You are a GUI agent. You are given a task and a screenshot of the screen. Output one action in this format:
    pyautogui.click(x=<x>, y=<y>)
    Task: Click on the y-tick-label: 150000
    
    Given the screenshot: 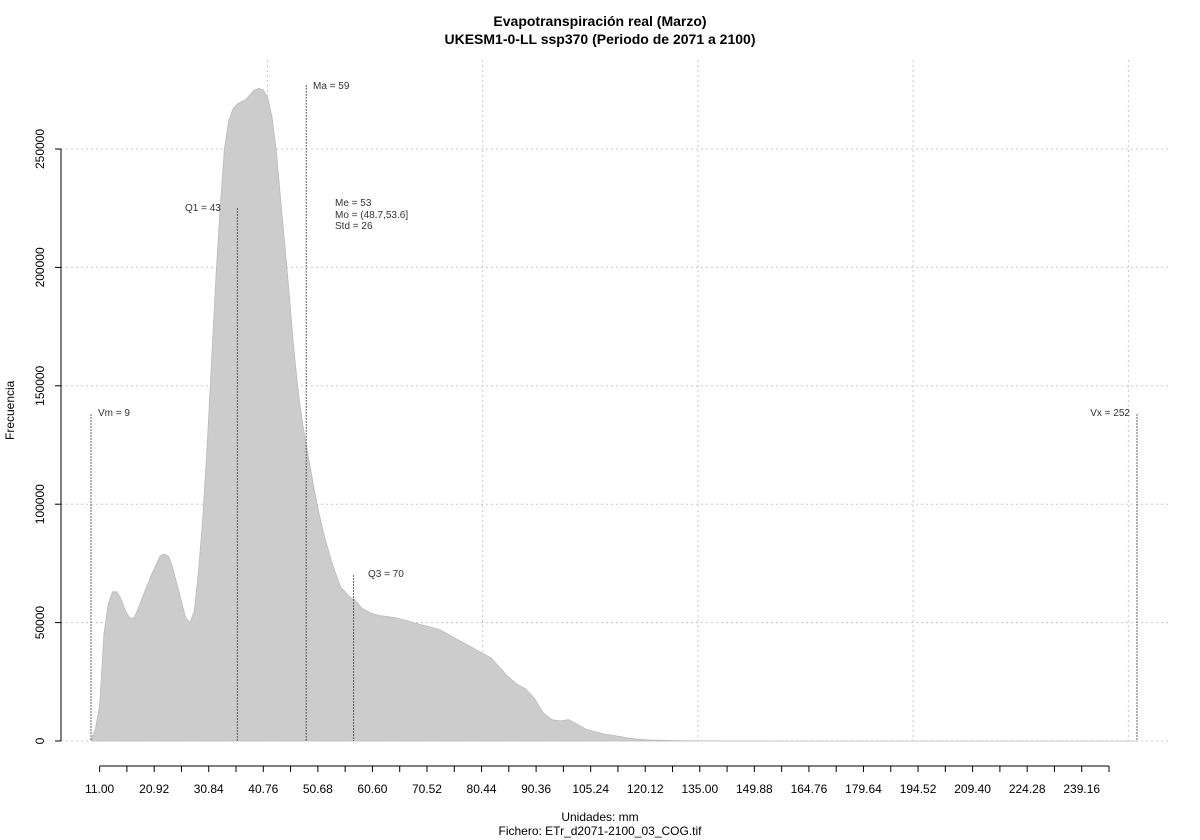 What is the action you would take?
    pyautogui.click(x=40, y=385)
    